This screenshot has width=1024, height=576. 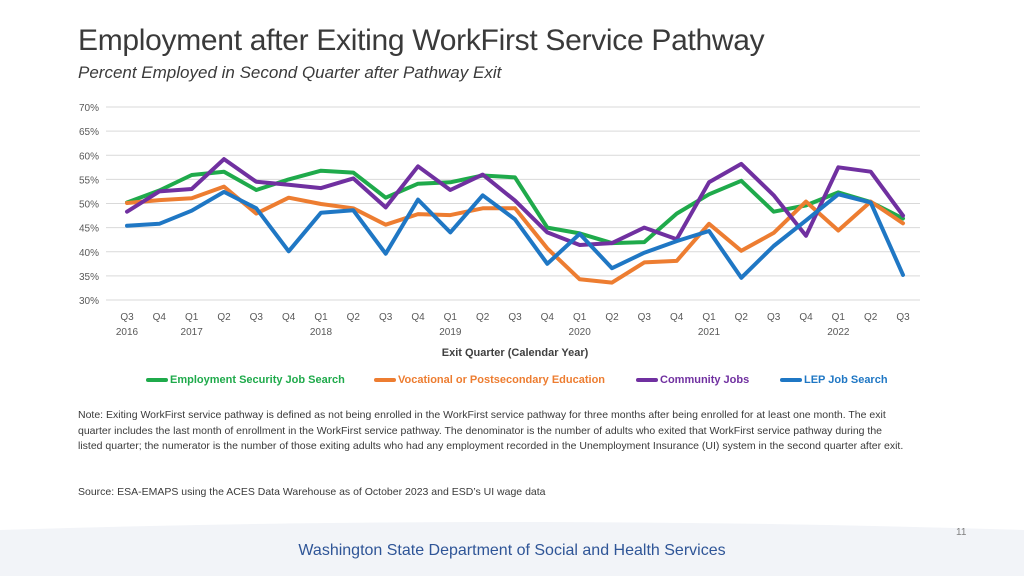 What do you see at coordinates (502, 380) in the screenshot?
I see `legend-label: Vocational or Postsecondary Education` at bounding box center [502, 380].